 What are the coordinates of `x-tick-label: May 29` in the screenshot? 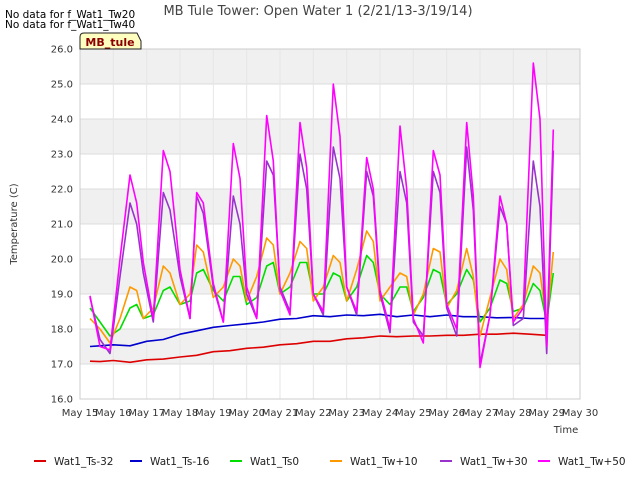 It's located at (546, 413).